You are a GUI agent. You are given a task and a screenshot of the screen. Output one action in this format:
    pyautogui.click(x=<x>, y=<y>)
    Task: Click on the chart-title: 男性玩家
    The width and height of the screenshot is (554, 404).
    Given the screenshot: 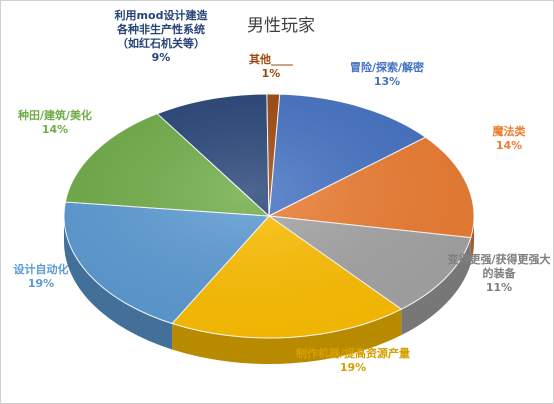 What is the action you would take?
    pyautogui.click(x=281, y=26)
    